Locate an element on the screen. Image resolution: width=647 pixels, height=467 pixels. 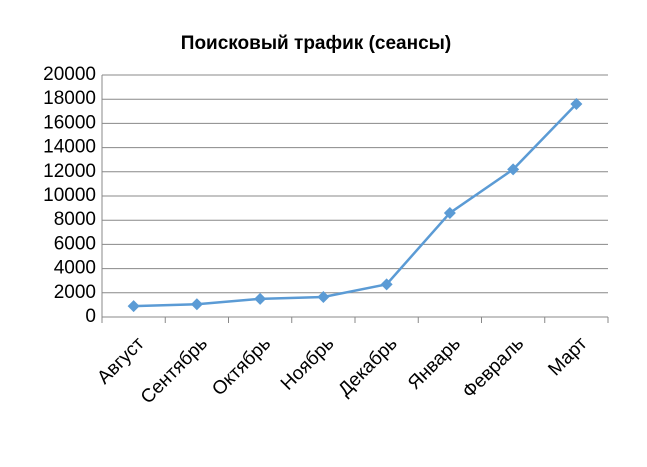
x-tick-label: Ноябрь is located at coordinates (308, 364).